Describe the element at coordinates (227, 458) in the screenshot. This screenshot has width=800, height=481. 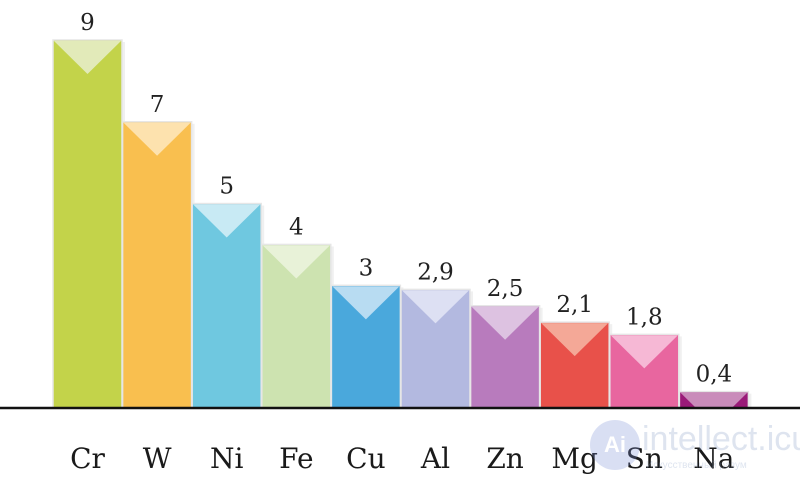
I see `category-label-Ni: Ni` at that location.